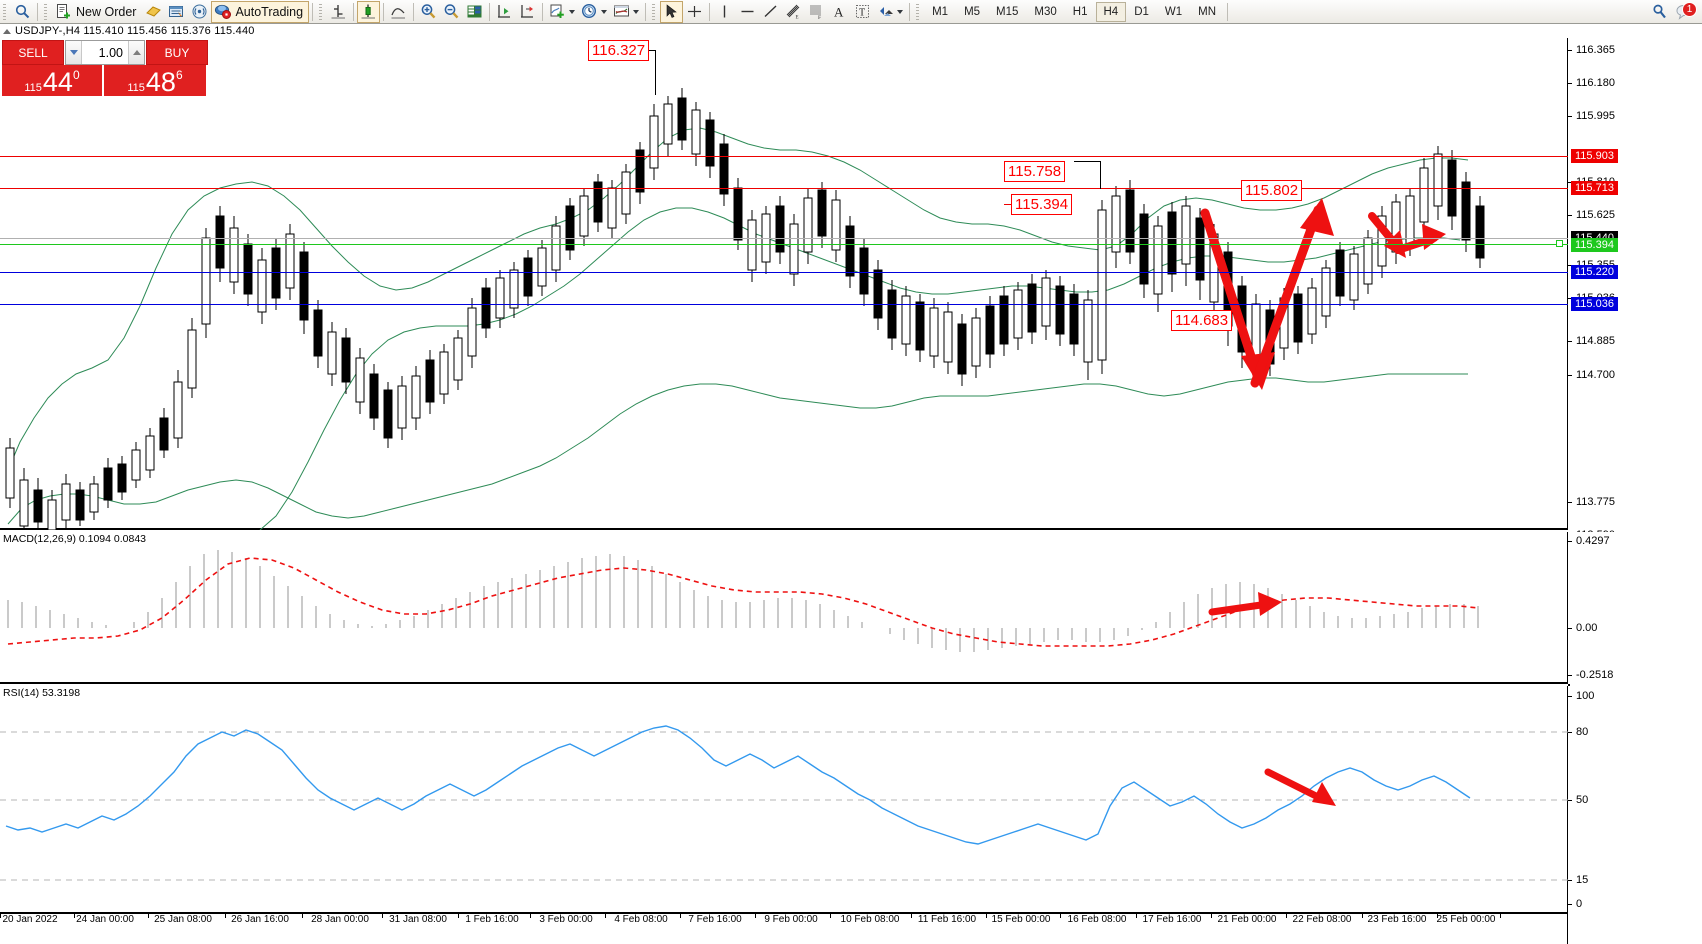 This screenshot has width=1702, height=944. Describe the element at coordinates (5, 11) in the screenshot. I see `toolbar-grip` at that location.